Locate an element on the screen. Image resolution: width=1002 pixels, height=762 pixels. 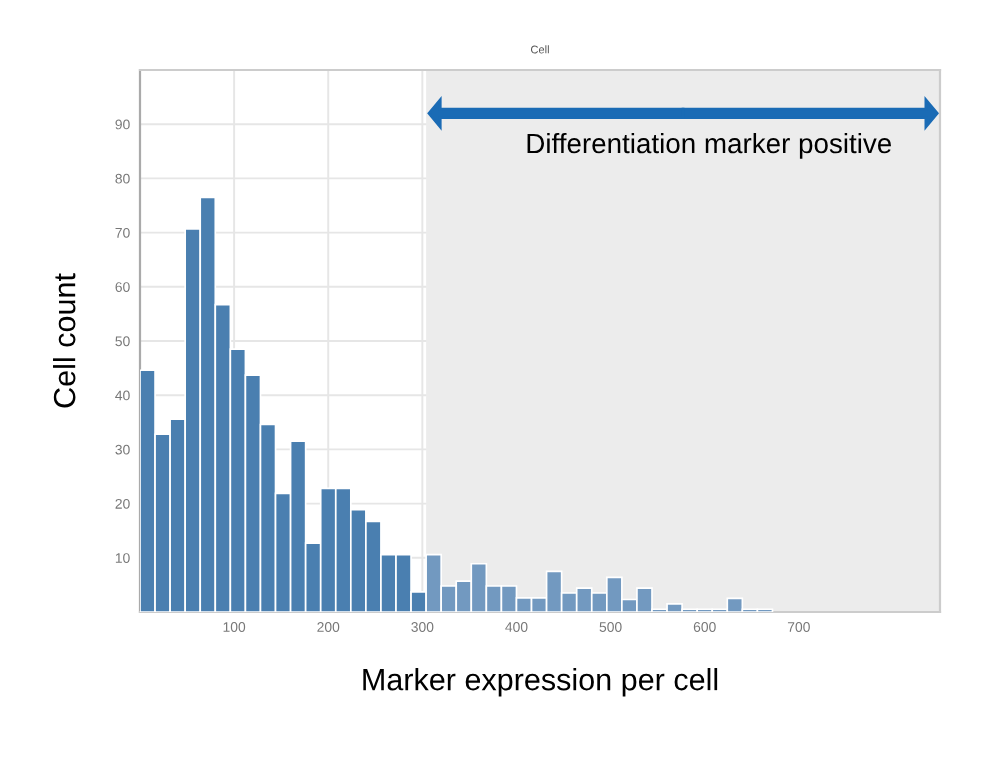
x-axis-title: Marker expression per cell is located at coordinates (540, 682).